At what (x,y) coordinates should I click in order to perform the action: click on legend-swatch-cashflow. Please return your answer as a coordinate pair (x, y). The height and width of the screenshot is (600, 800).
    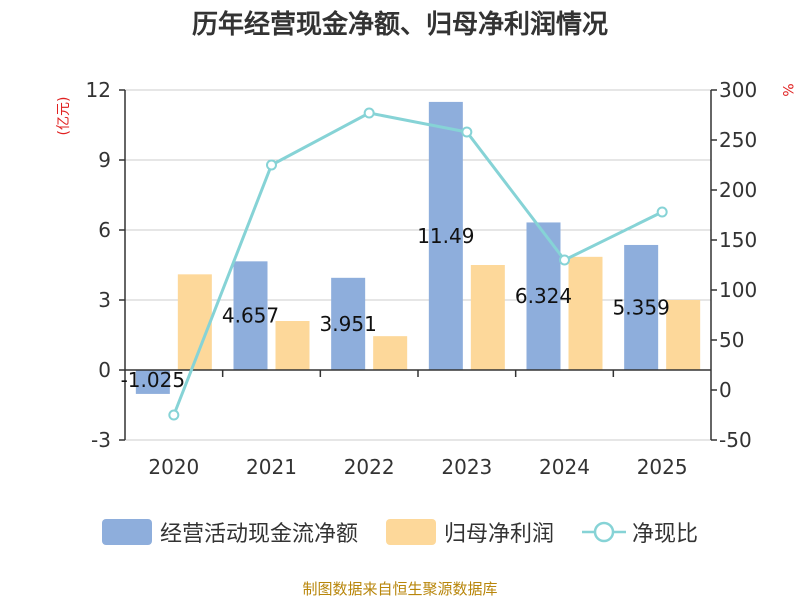
    Looking at the image, I should click on (126, 532).